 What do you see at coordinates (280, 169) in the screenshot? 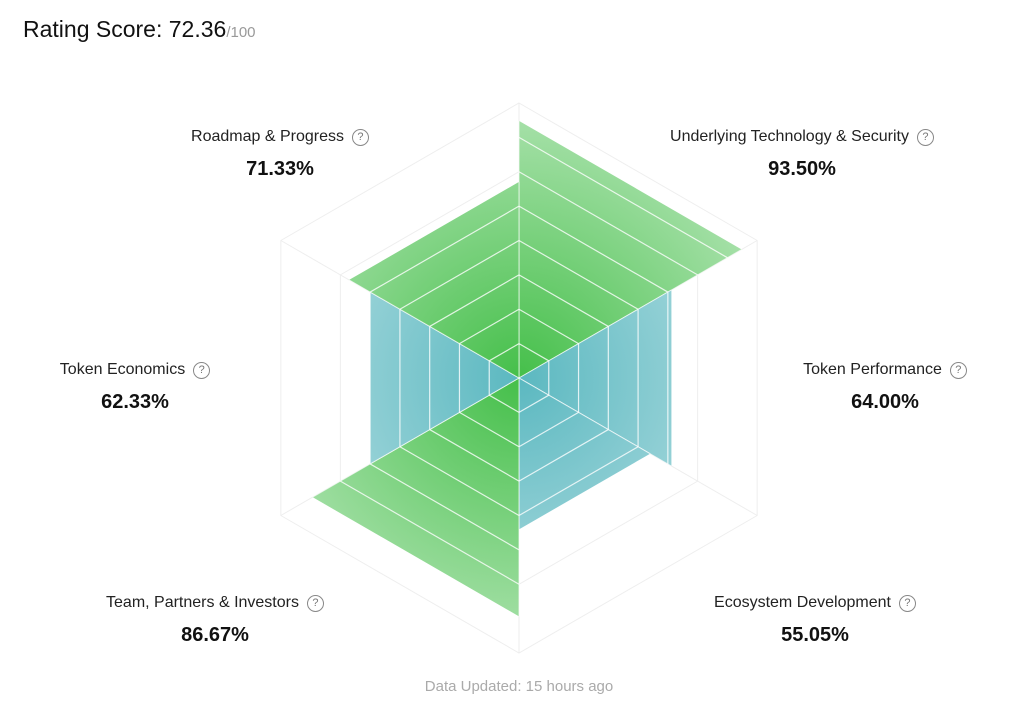
I see `dimension-value: 71.33%` at bounding box center [280, 169].